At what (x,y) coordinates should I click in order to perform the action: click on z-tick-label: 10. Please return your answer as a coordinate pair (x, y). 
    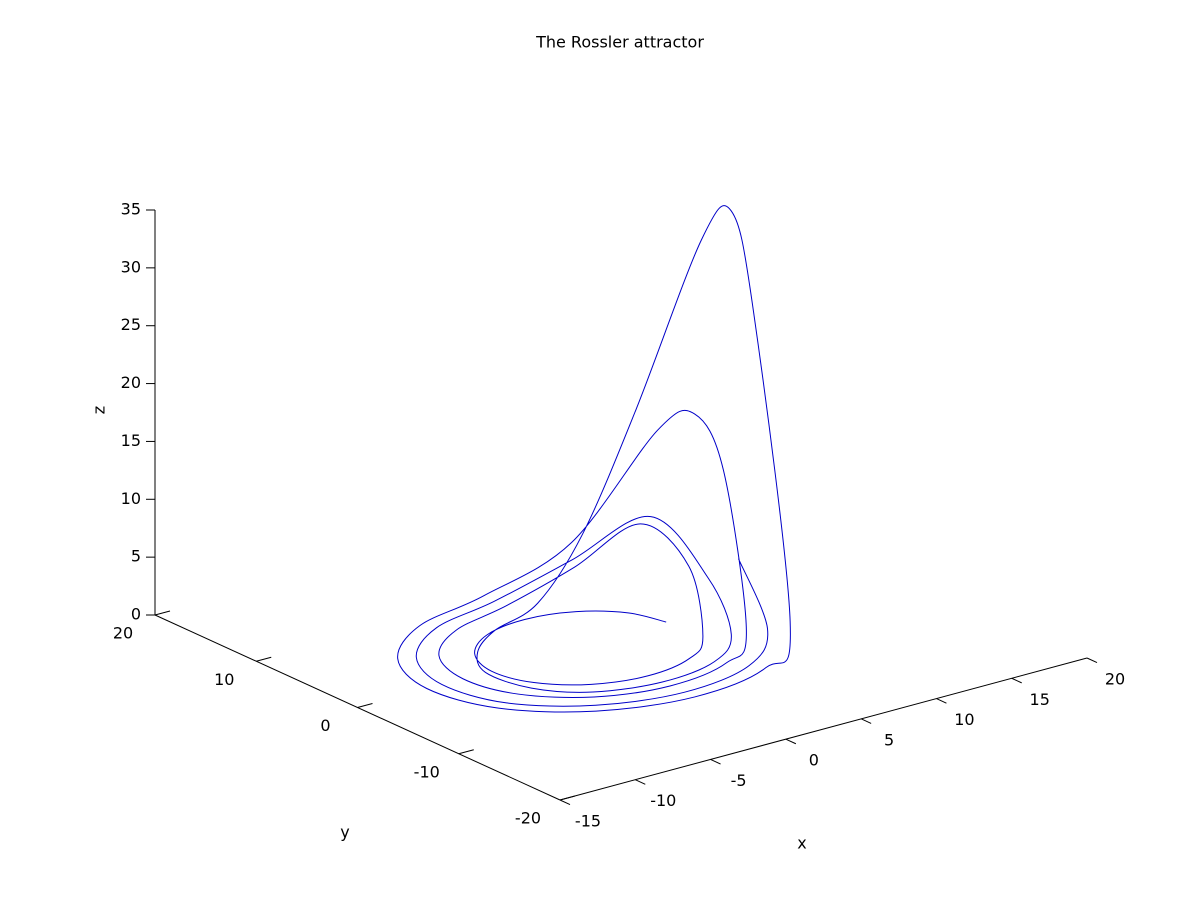
    Looking at the image, I should click on (131, 498).